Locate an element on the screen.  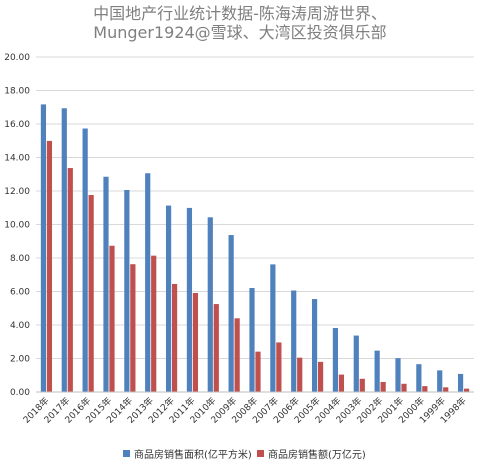
bar-area-2015年 is located at coordinates (106, 284).